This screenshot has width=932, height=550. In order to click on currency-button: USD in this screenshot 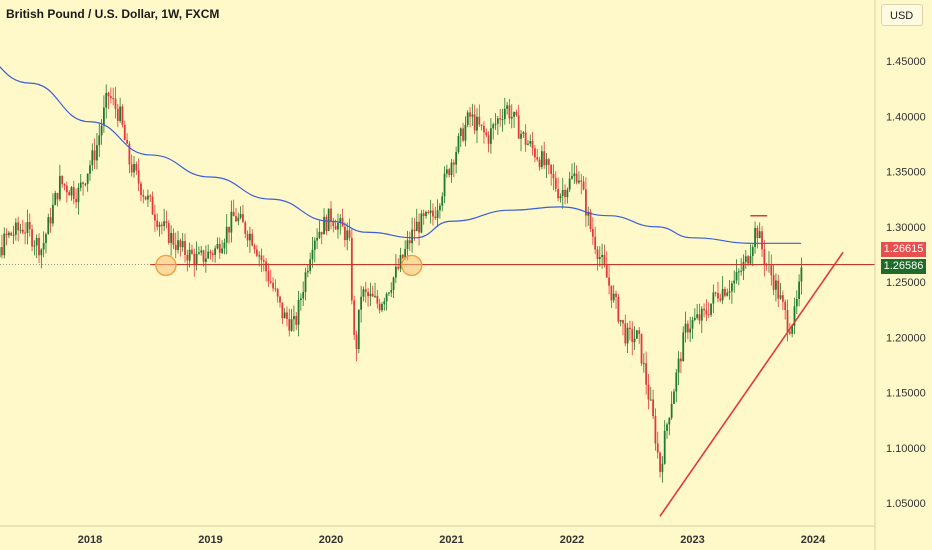, I will do `click(902, 15)`.